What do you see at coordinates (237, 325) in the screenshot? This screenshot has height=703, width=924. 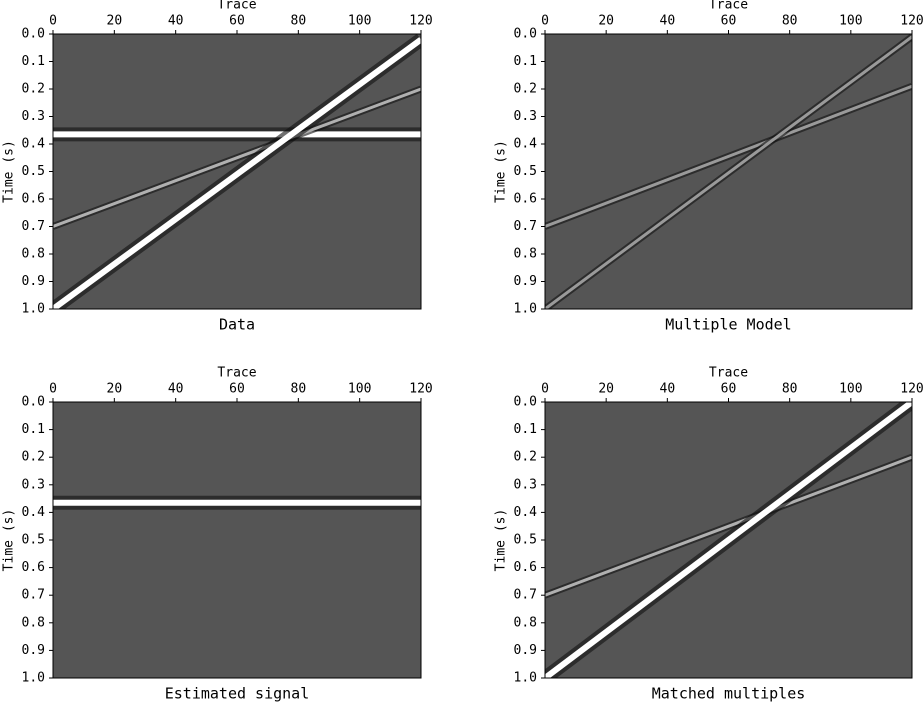 I see `panel-caption: Data` at bounding box center [237, 325].